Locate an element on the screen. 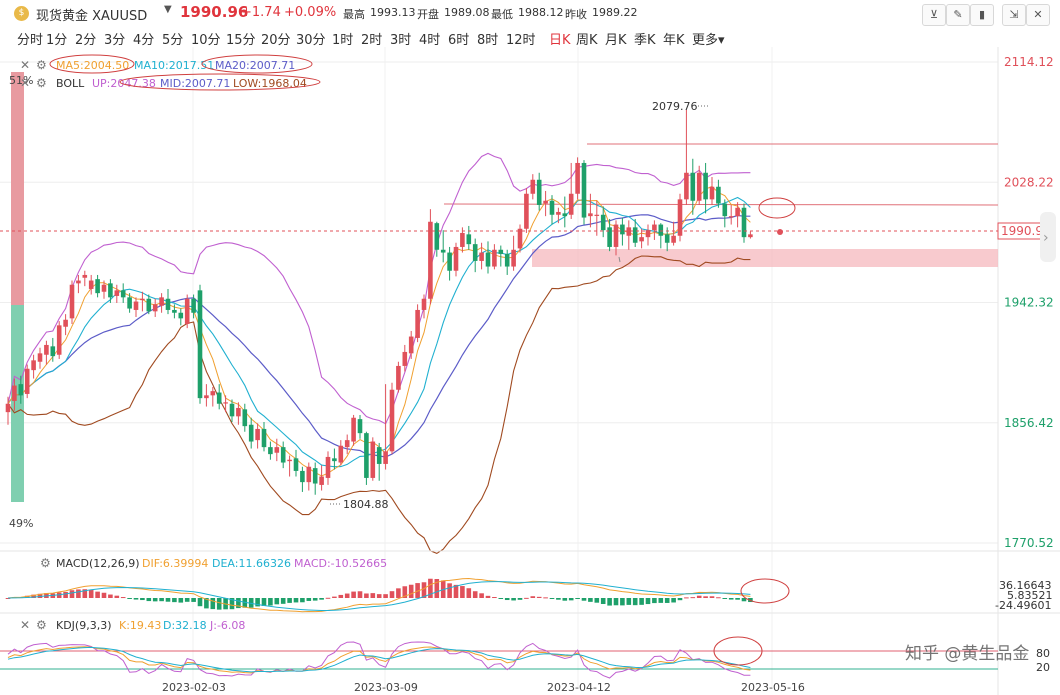  tab-18: 周K is located at coordinates (587, 40).